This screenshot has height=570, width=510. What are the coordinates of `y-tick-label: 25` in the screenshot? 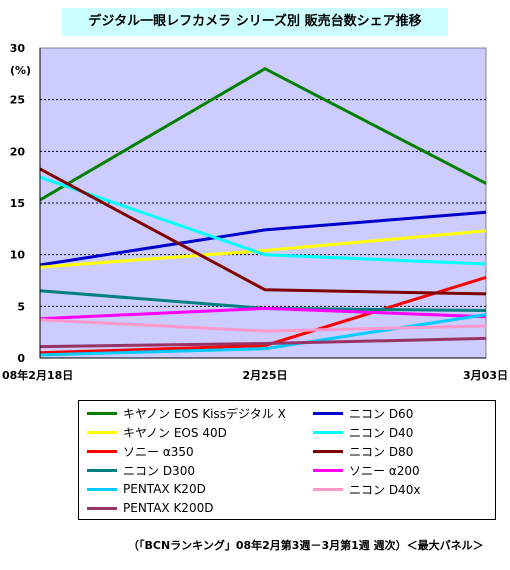 It's located at (17, 100).